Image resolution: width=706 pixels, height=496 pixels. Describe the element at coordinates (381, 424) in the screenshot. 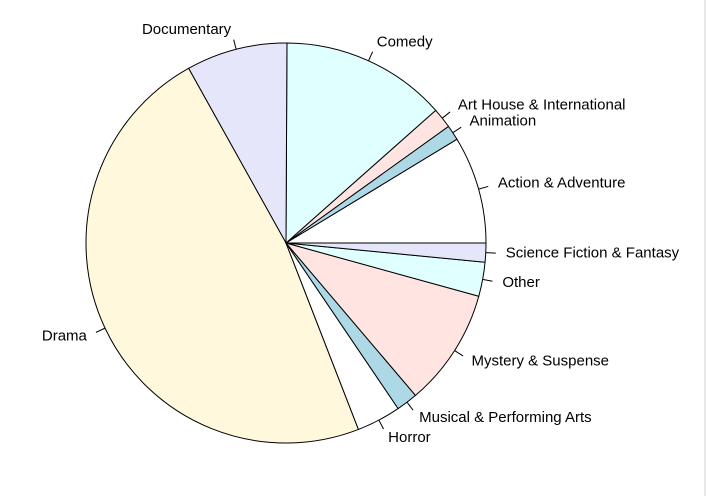

I see `tick-horror` at that location.